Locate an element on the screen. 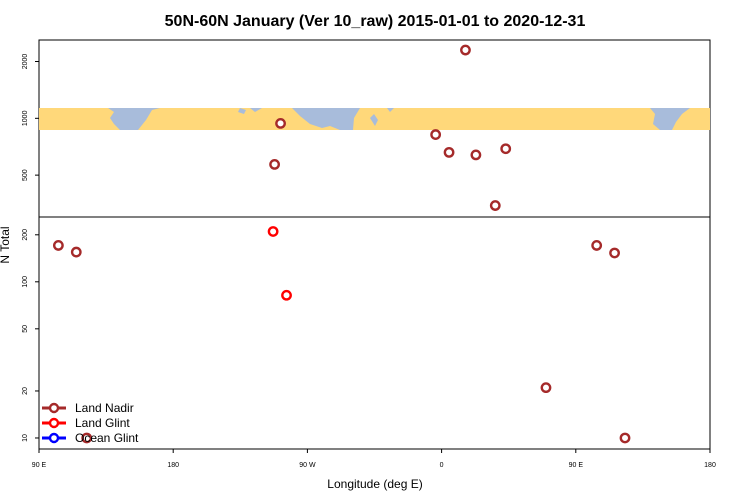  x-tick-label-5: 180 is located at coordinates (710, 465).